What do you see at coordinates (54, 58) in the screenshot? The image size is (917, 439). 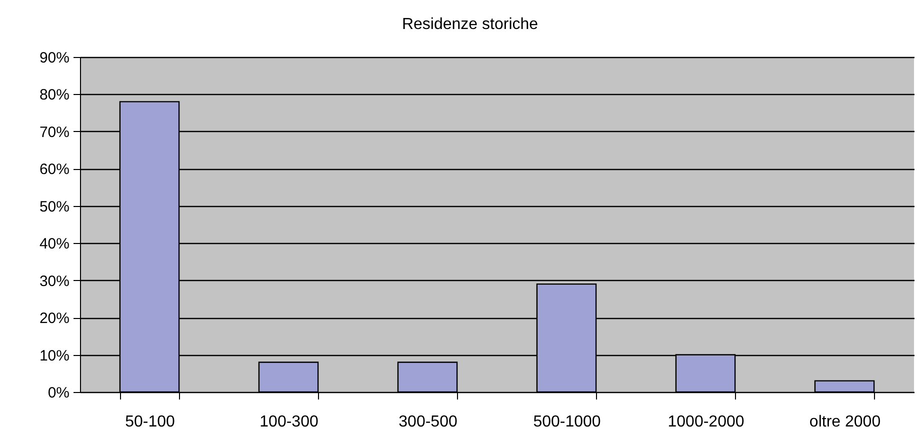 I see `y-tick-label: 90%` at bounding box center [54, 58].